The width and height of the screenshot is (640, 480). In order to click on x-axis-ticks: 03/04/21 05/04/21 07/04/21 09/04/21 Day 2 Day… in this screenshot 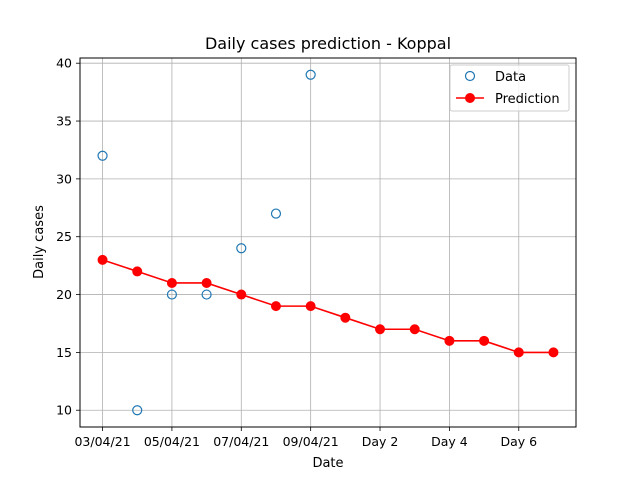, I will do `click(305, 438)`.